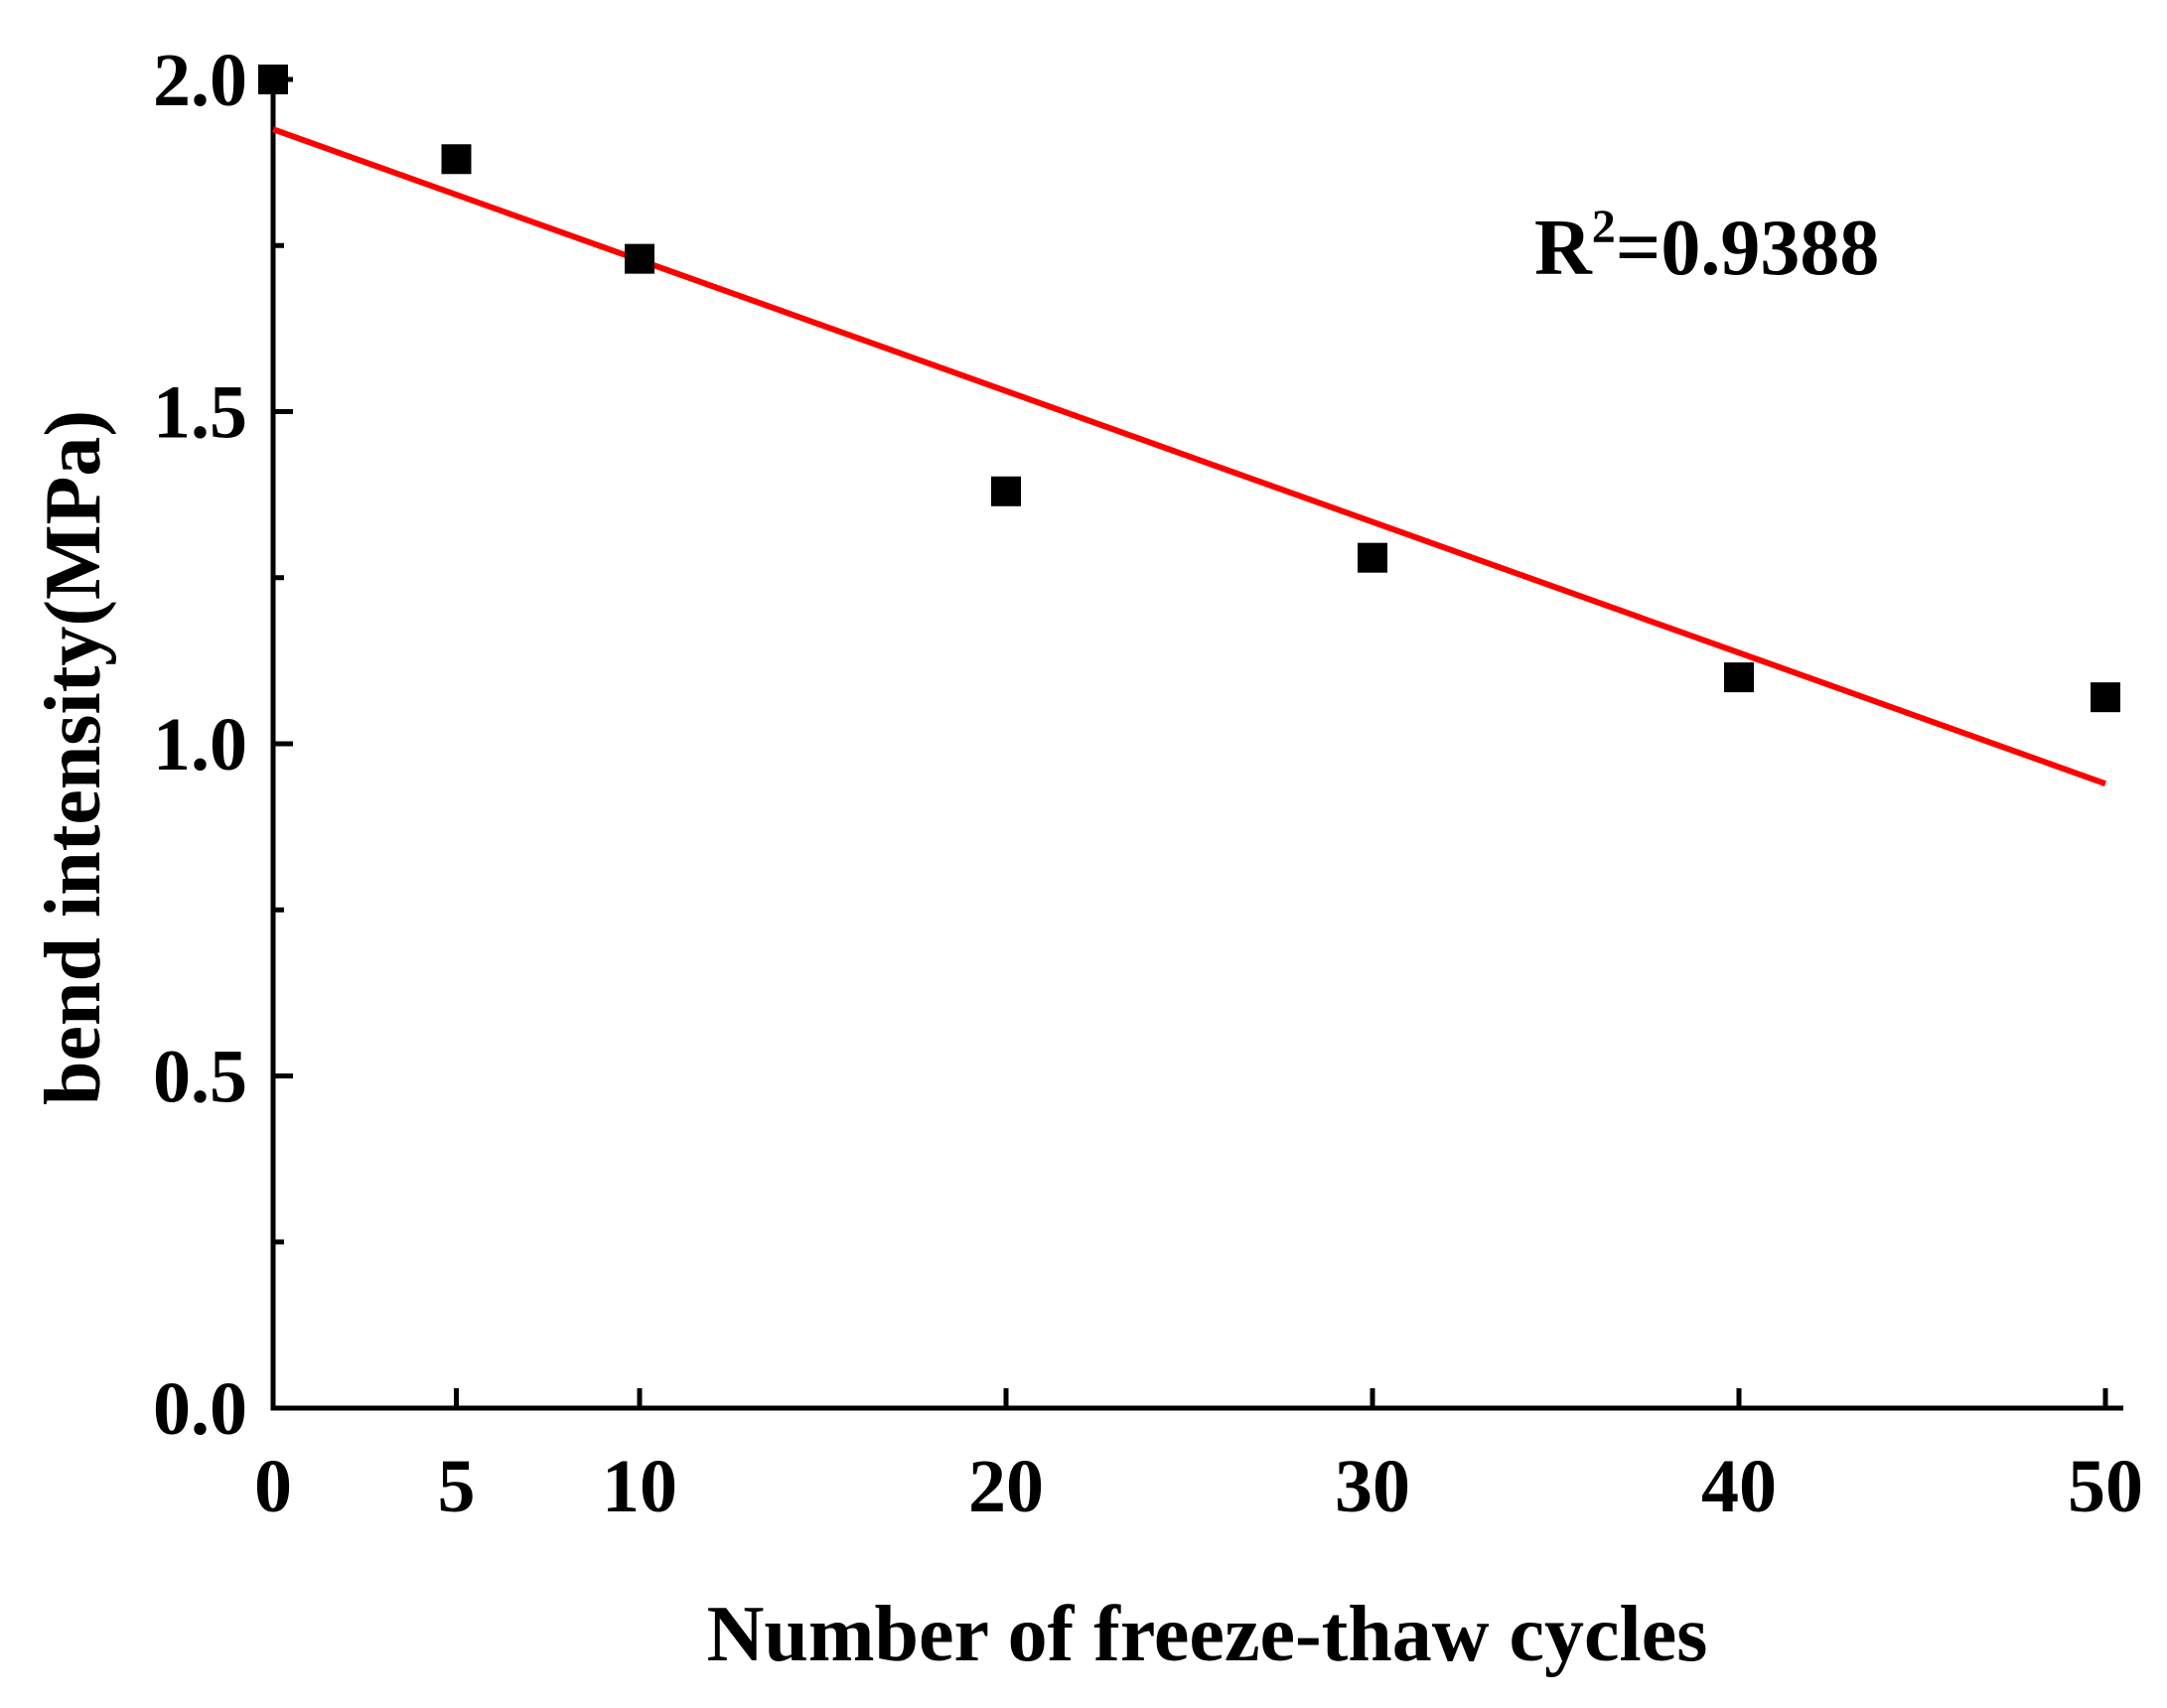 The height and width of the screenshot is (1708, 2167). I want to click on x-ticks: 0 5 10 20 30 40 50, so click(1198, 1458).